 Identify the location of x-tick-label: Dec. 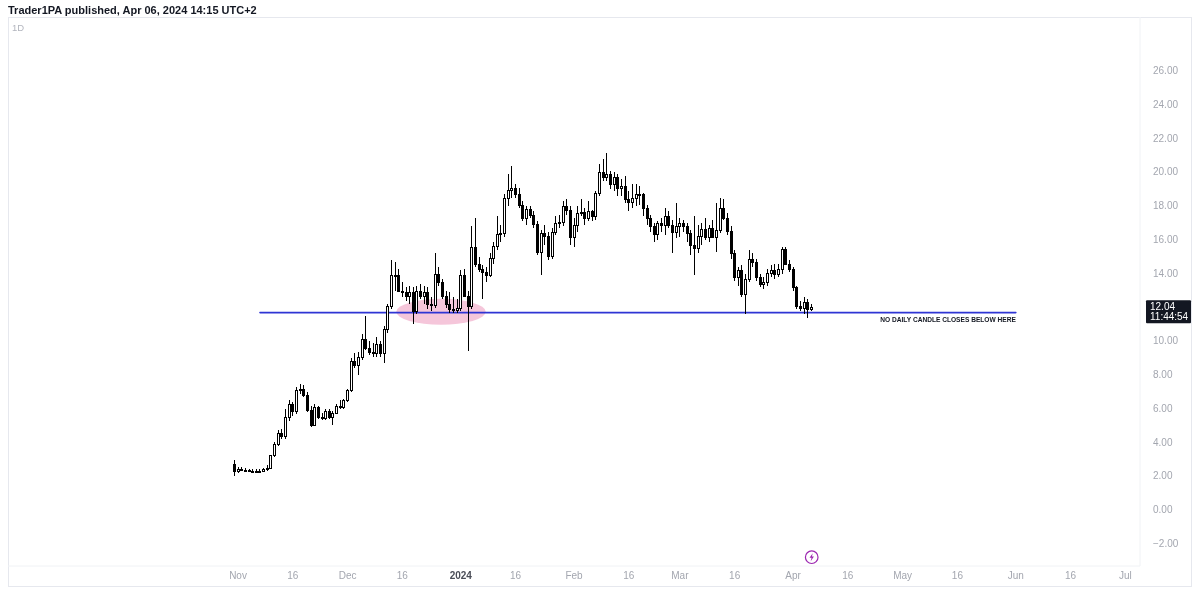
(347, 575).